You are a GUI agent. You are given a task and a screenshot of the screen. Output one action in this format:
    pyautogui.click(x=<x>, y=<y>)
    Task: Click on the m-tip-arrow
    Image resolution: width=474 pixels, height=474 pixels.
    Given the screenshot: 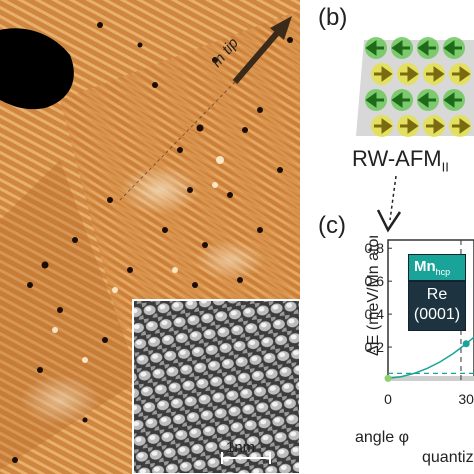 What is the action you would take?
    pyautogui.click(x=205, y=108)
    